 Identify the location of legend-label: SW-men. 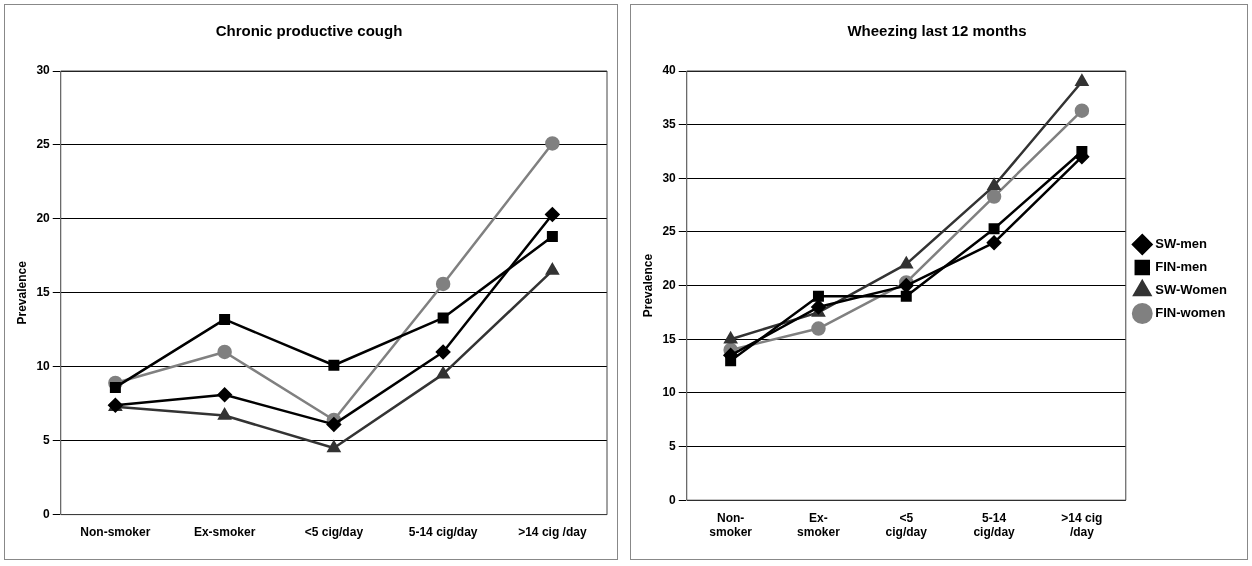
(1181, 244).